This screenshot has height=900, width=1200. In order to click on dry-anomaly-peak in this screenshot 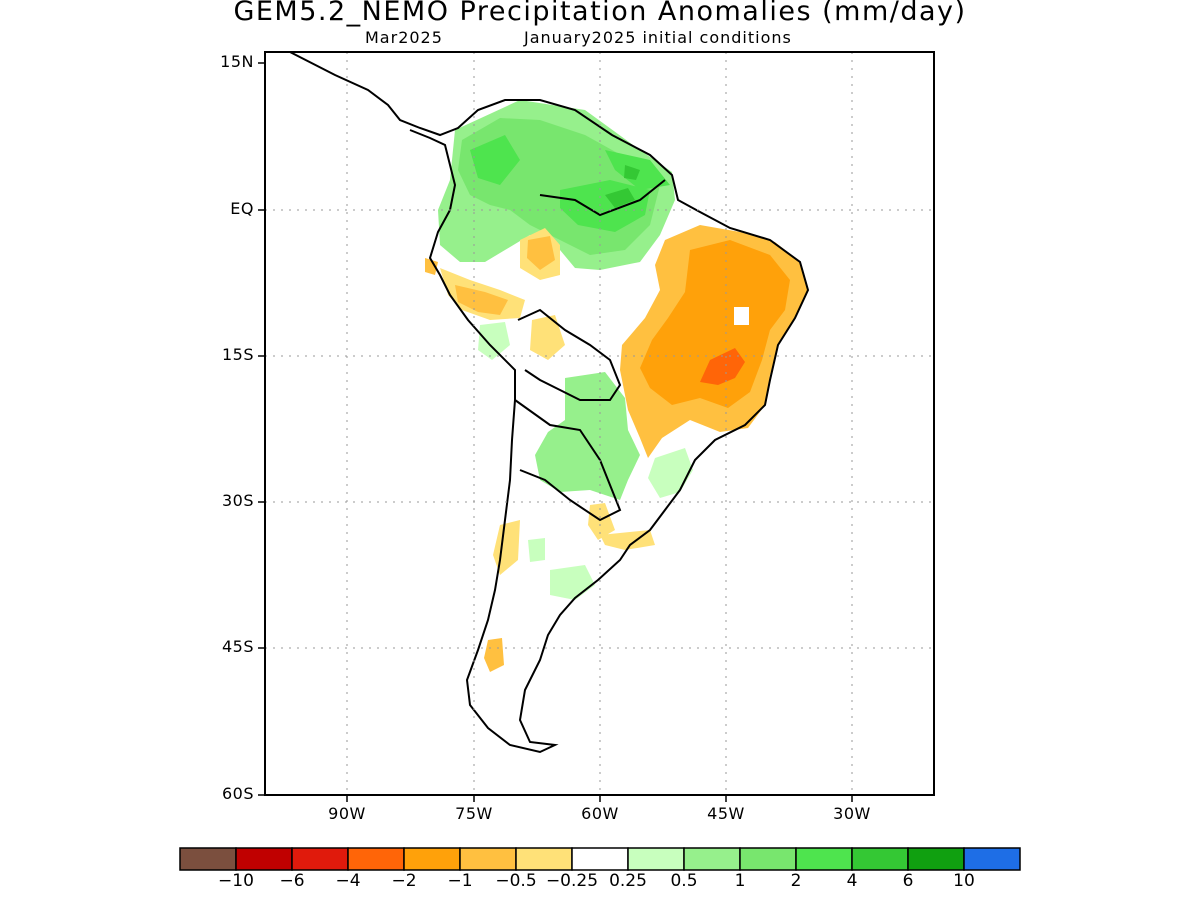, I will do `click(722, 366)`.